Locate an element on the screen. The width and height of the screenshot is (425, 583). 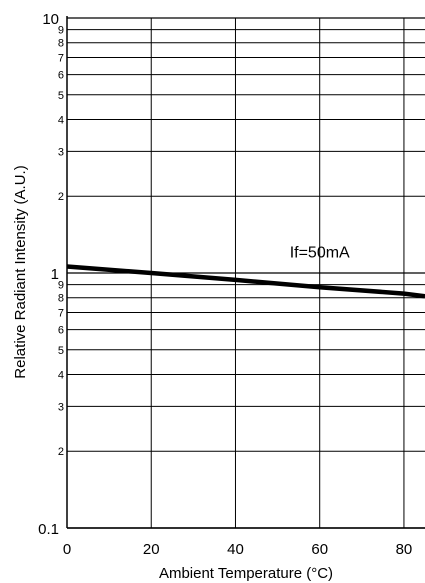
series-group is located at coordinates (245, 281).